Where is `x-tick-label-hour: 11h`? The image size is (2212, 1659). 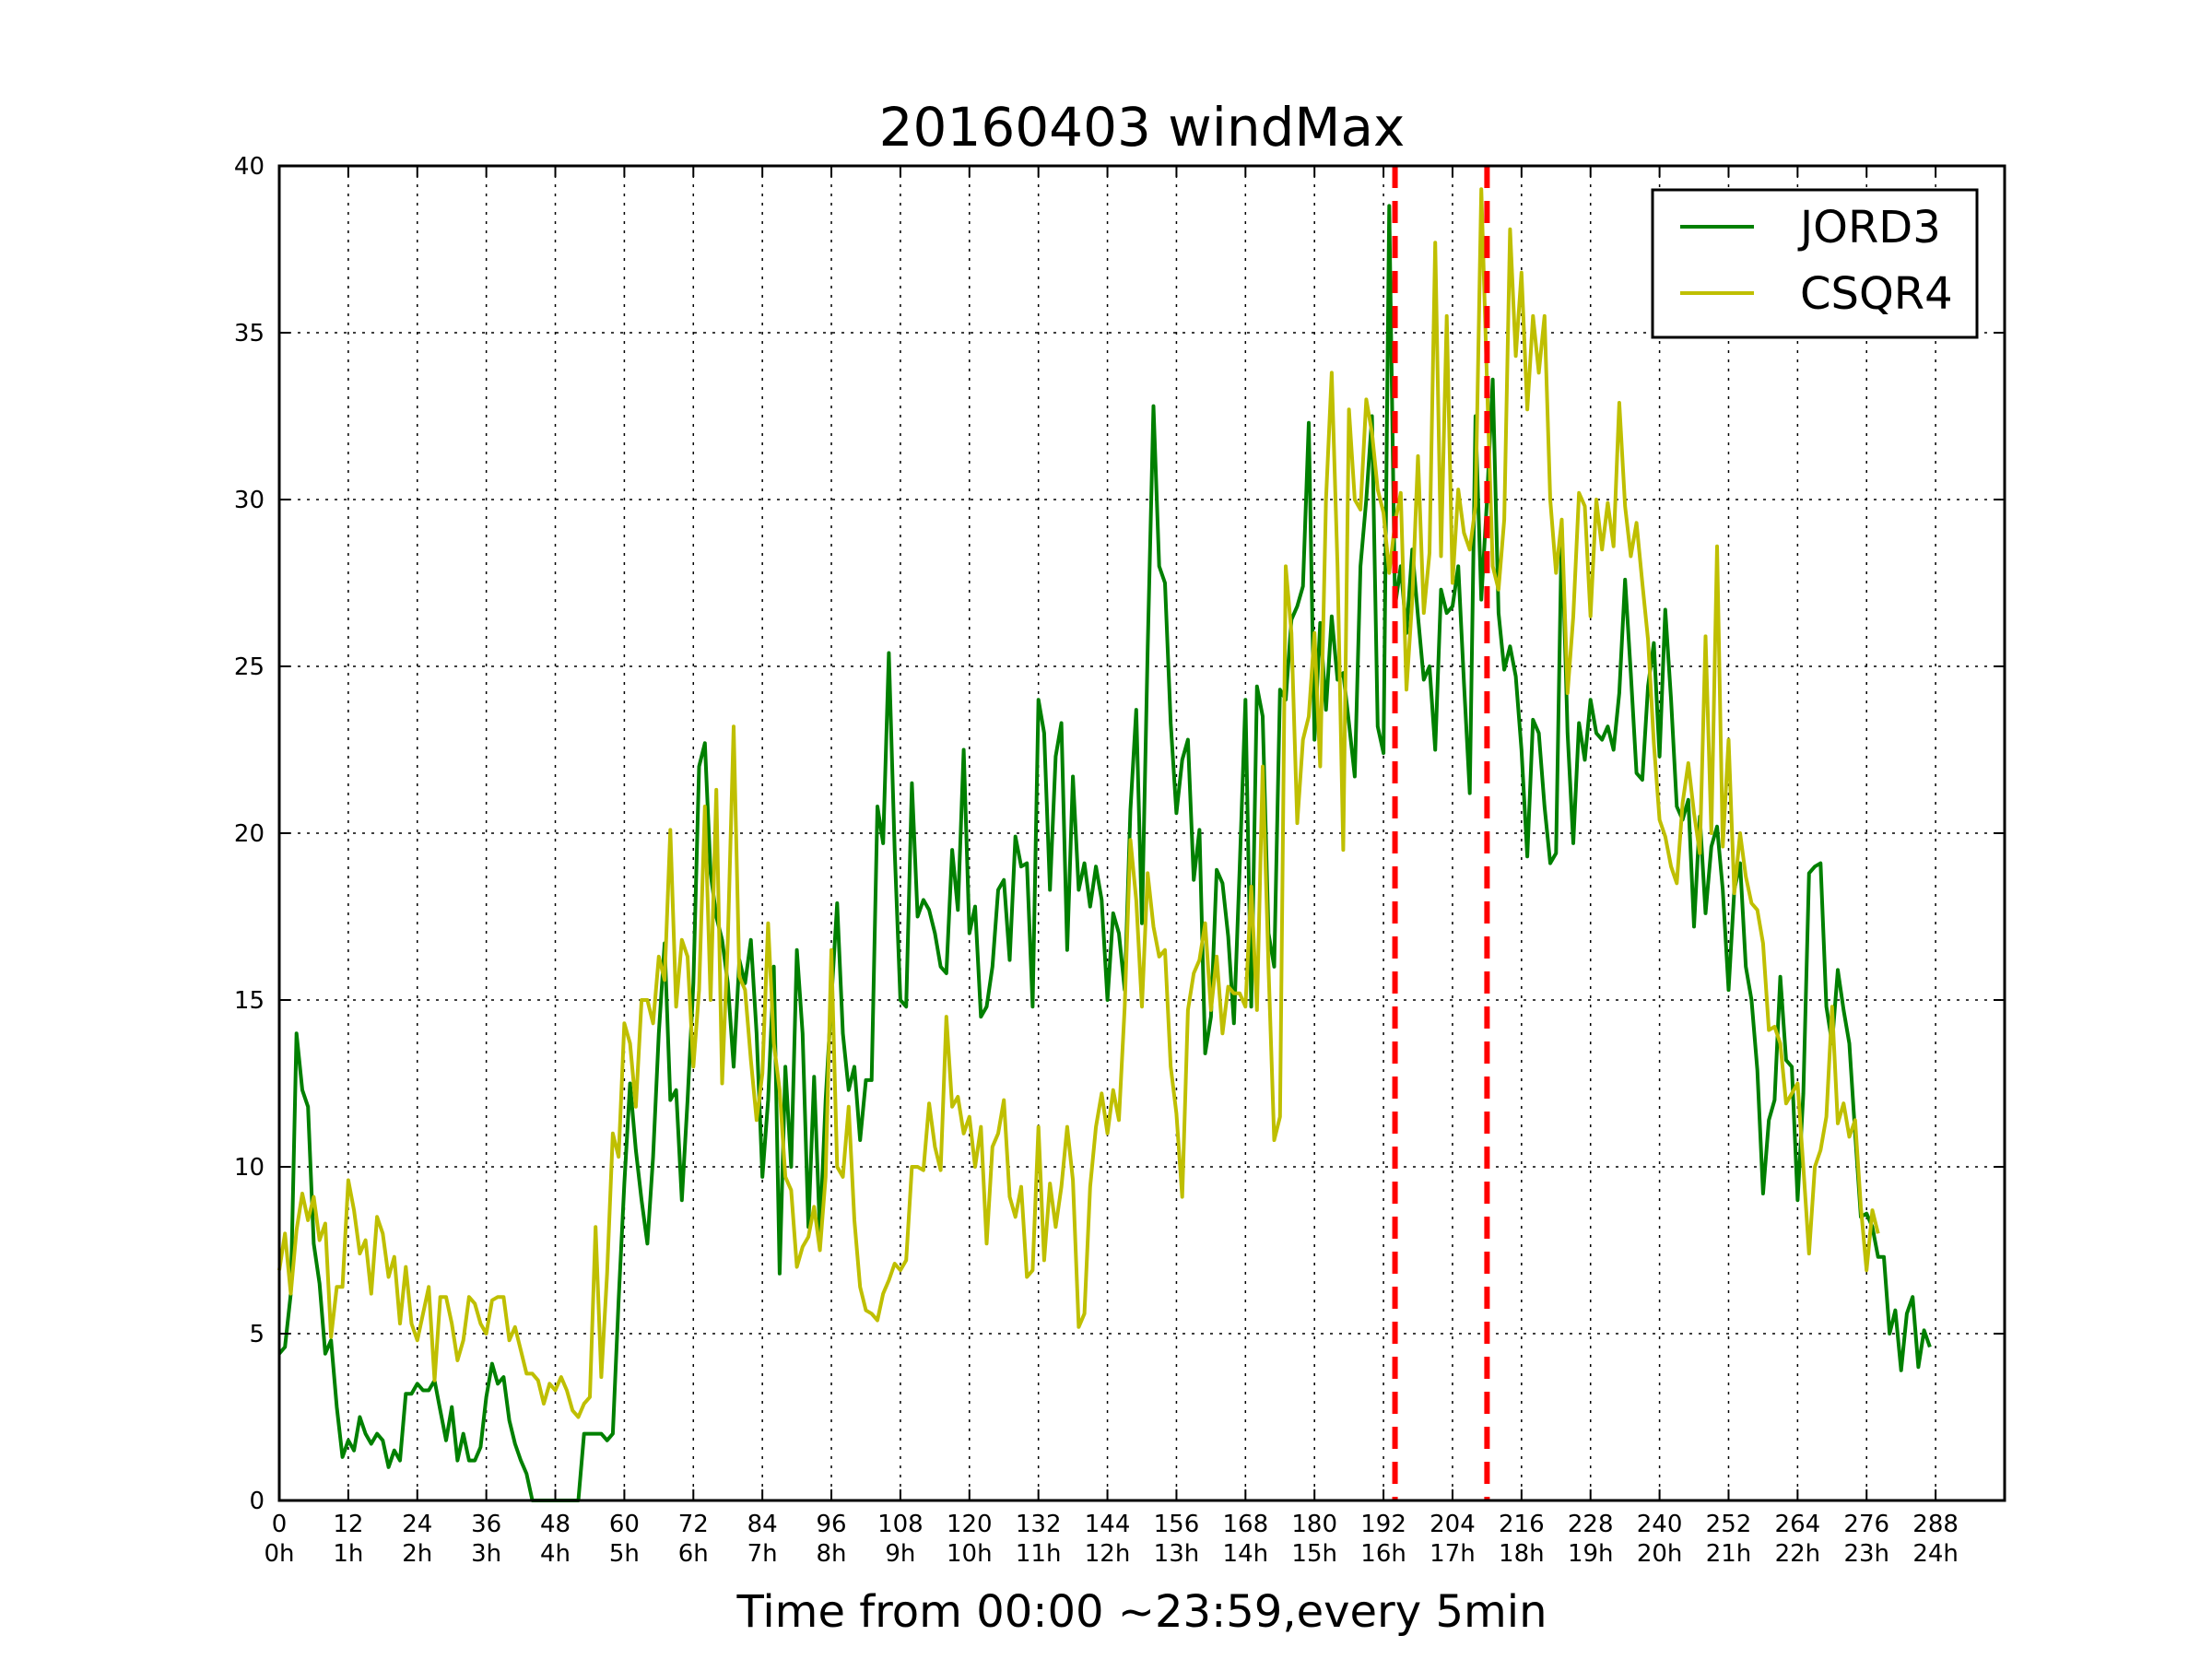
x-tick-label-hour: 11h is located at coordinates (1039, 1554).